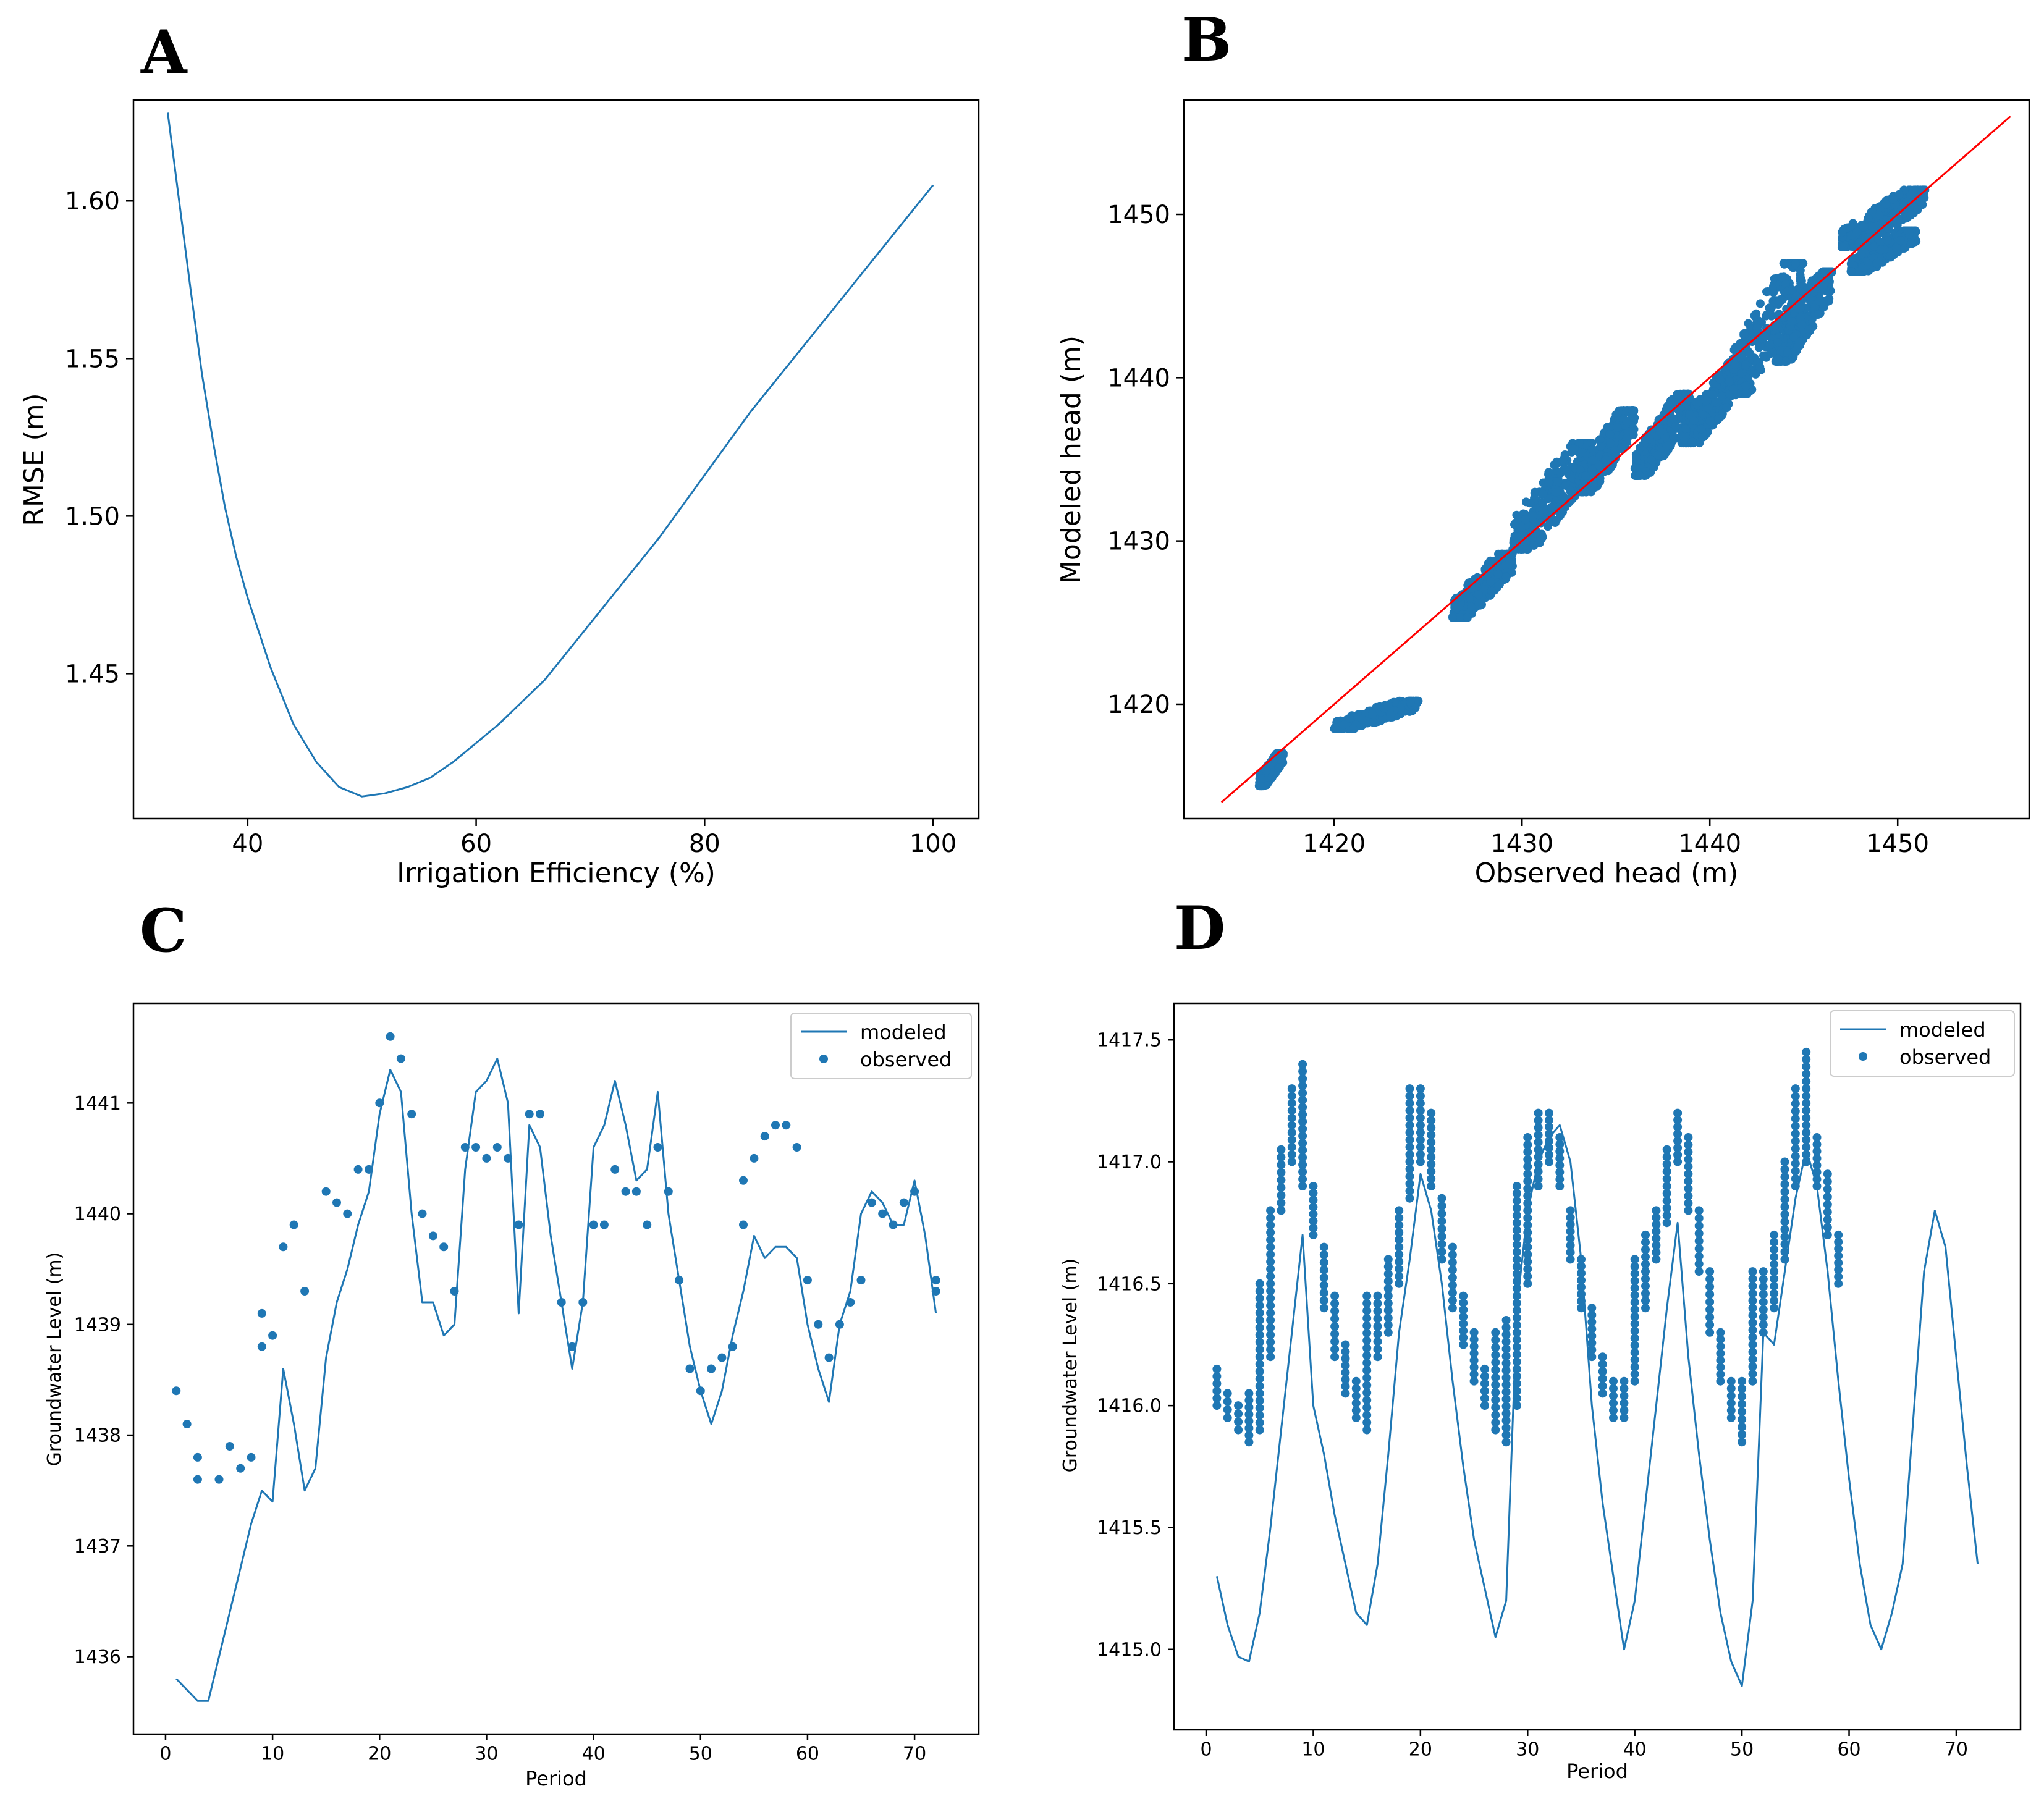 The image size is (2044, 1812). Describe the element at coordinates (163, 931) in the screenshot. I see `panel-c-letter: C` at that location.